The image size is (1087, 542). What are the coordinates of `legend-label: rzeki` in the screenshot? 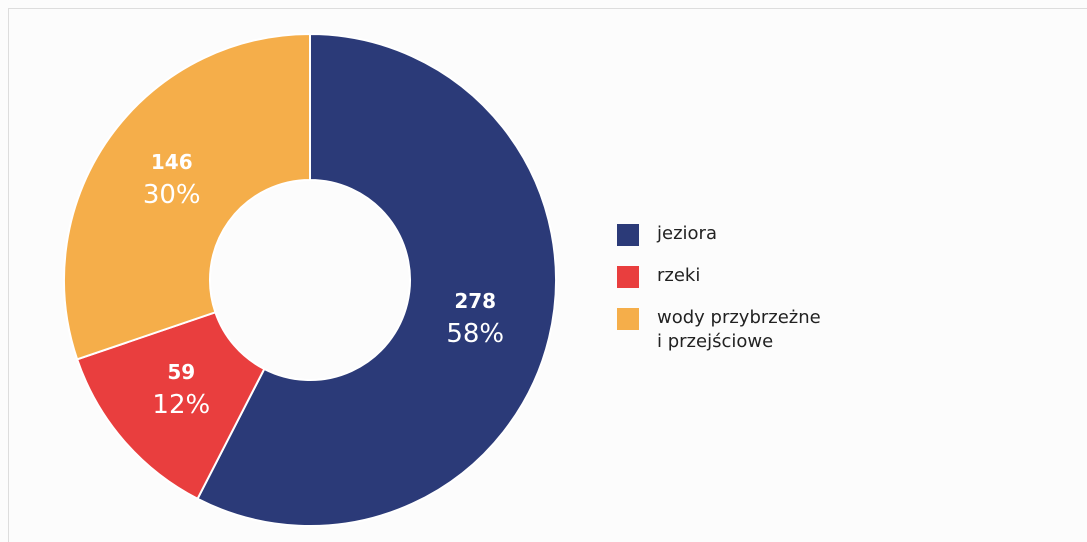 It's located at (679, 275).